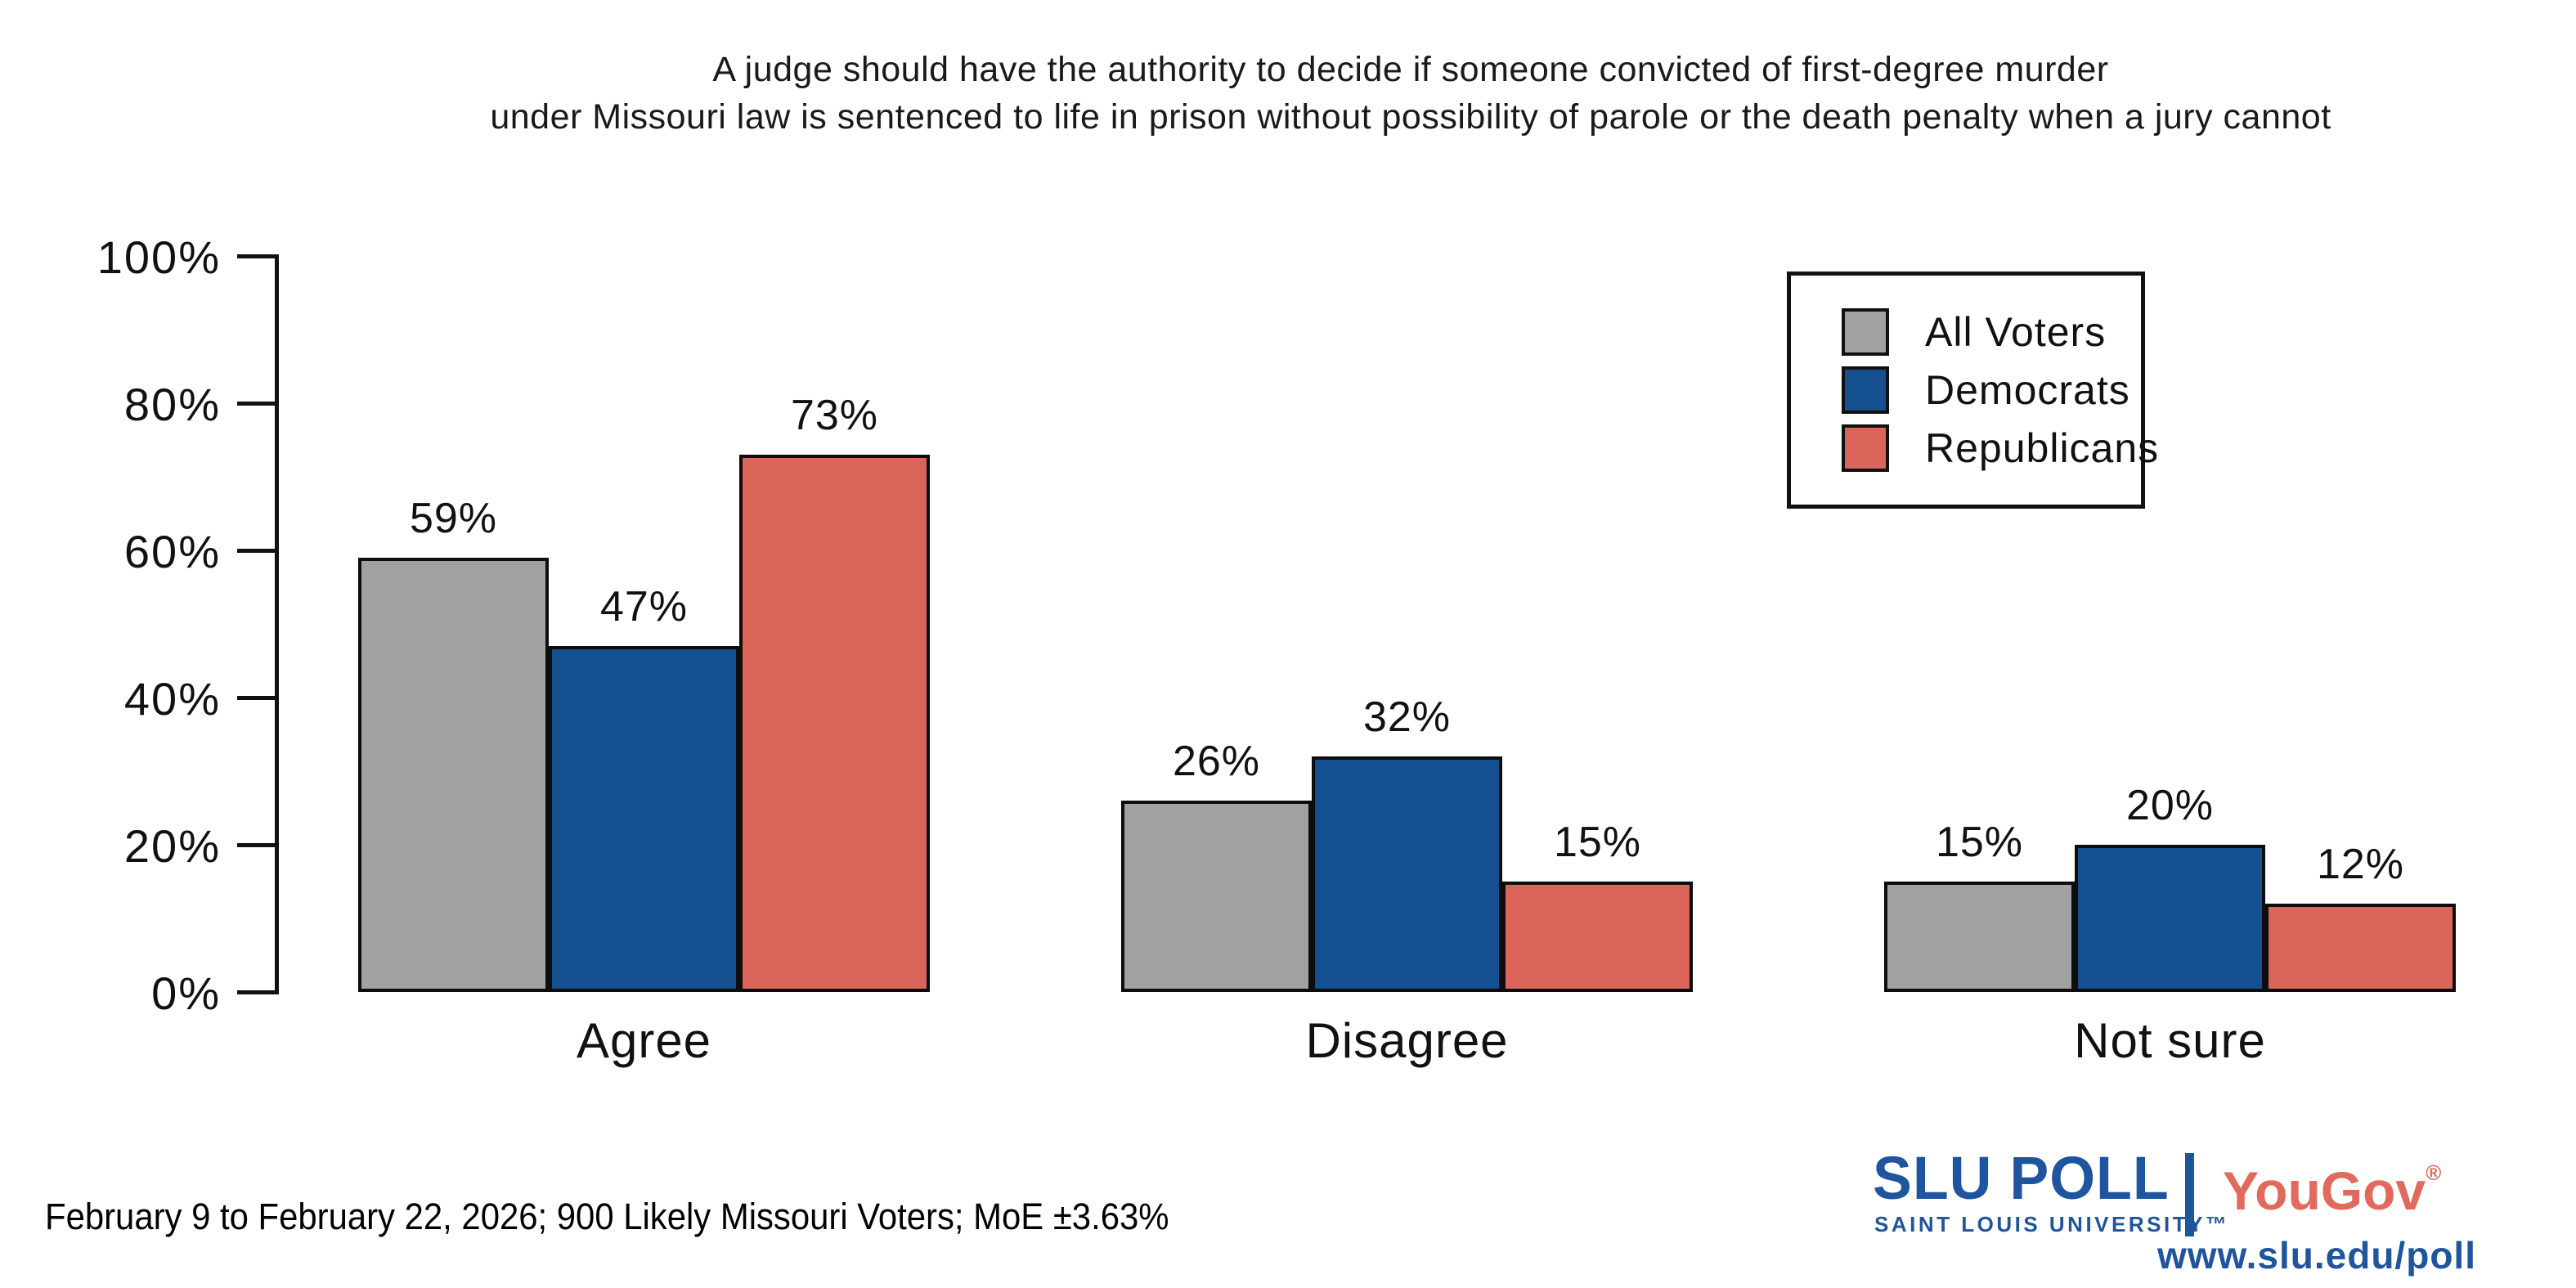 The image size is (2576, 1288). I want to click on legend-swatch-all-voters, so click(1866, 332).